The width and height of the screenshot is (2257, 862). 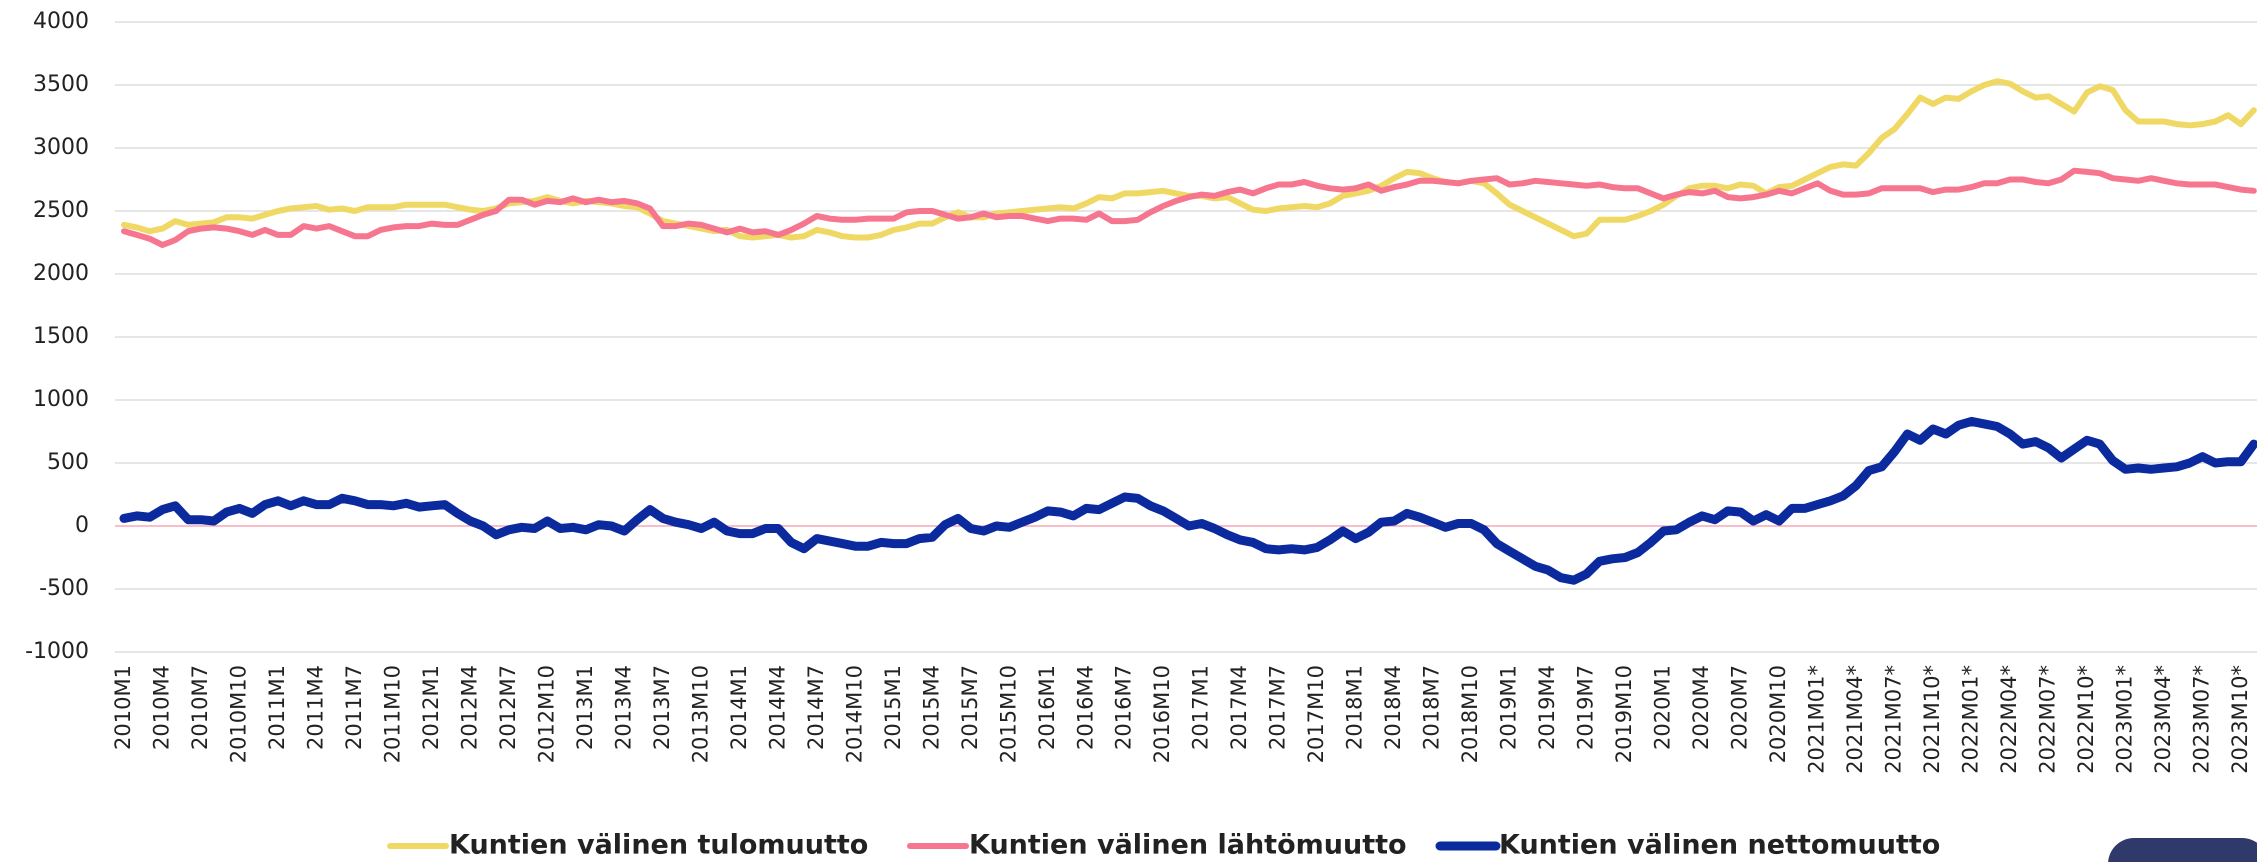 What do you see at coordinates (1355, 707) in the screenshot?
I see `x-tick-label: 2018M1` at bounding box center [1355, 707].